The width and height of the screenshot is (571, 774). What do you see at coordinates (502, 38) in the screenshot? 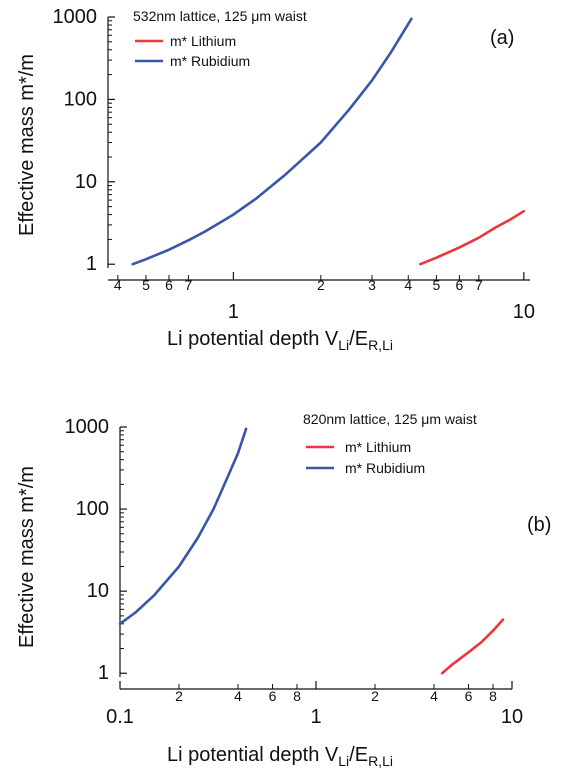
I see `panel-label: (a)` at bounding box center [502, 38].